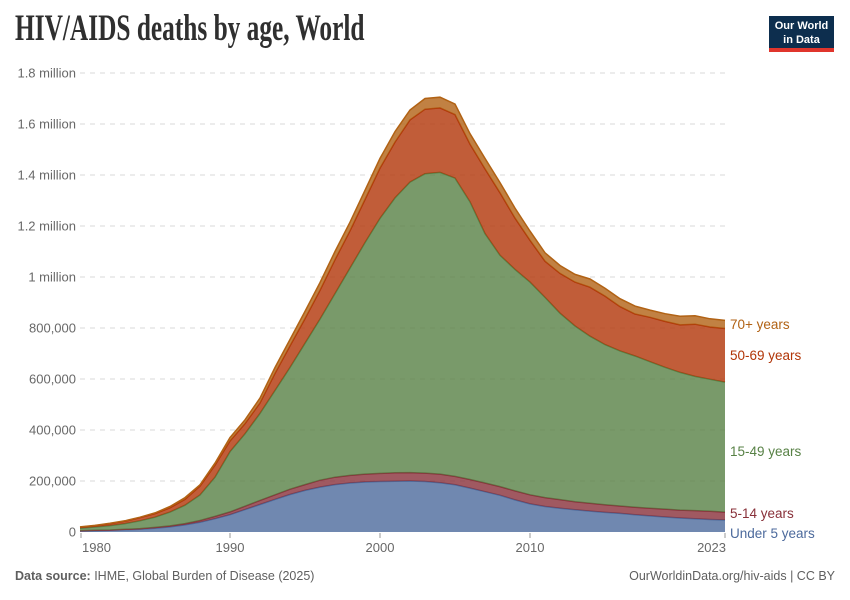 The width and height of the screenshot is (850, 600). What do you see at coordinates (760, 324) in the screenshot?
I see `svg-text: 70+ years` at bounding box center [760, 324].